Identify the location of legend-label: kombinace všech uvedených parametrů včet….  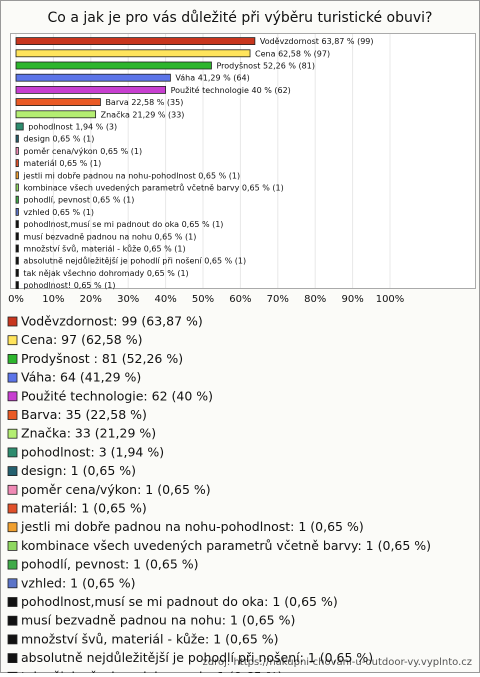
(226, 545).